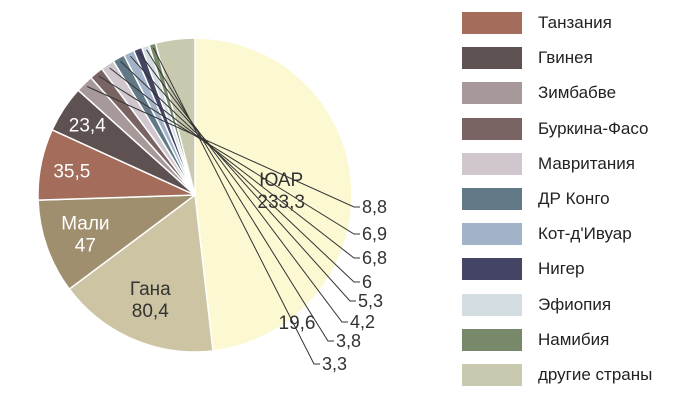 The image size is (689, 400). I want to click on slice-name-label-юар: ЮАР, so click(281, 180).